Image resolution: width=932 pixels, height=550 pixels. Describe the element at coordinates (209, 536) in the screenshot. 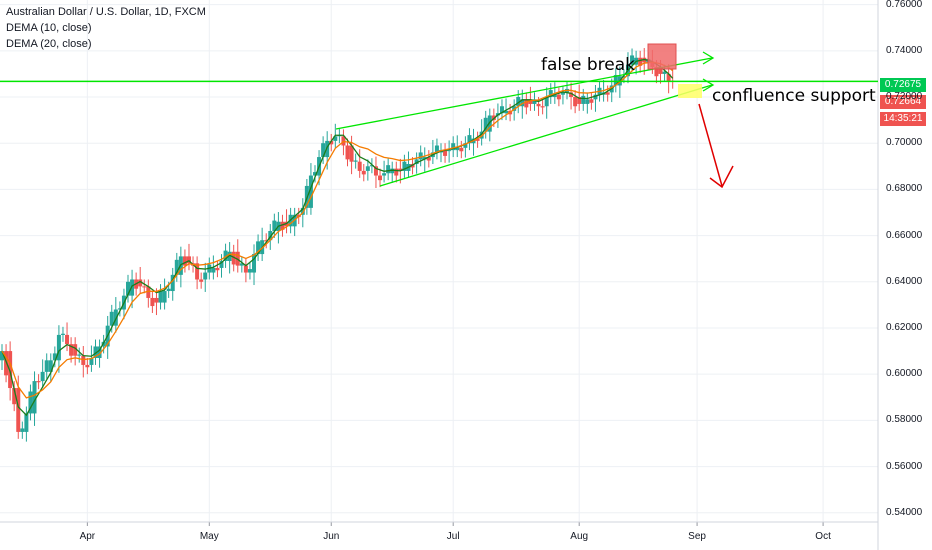

I see `x-tick-label: May` at that location.